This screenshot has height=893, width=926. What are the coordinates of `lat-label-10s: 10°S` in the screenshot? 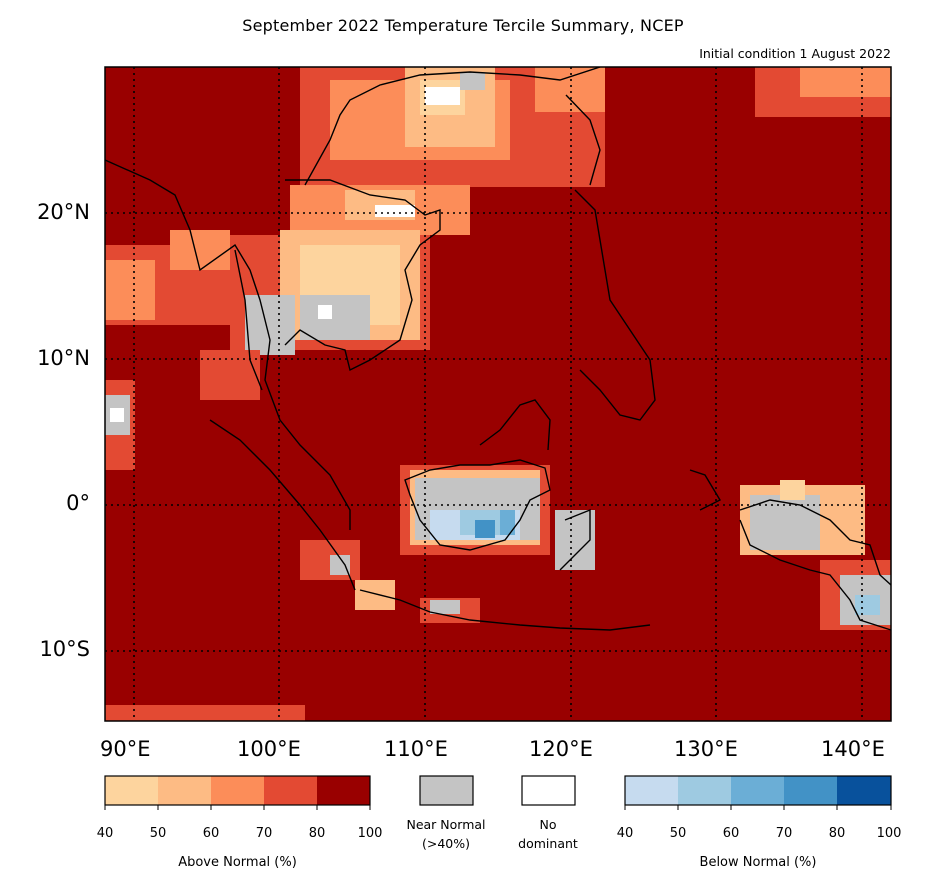 It's located at (64, 649).